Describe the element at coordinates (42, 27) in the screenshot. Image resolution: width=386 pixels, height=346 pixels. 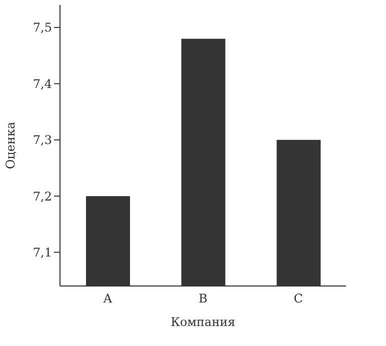
I see `y-tick-label: 7,5` at that location.